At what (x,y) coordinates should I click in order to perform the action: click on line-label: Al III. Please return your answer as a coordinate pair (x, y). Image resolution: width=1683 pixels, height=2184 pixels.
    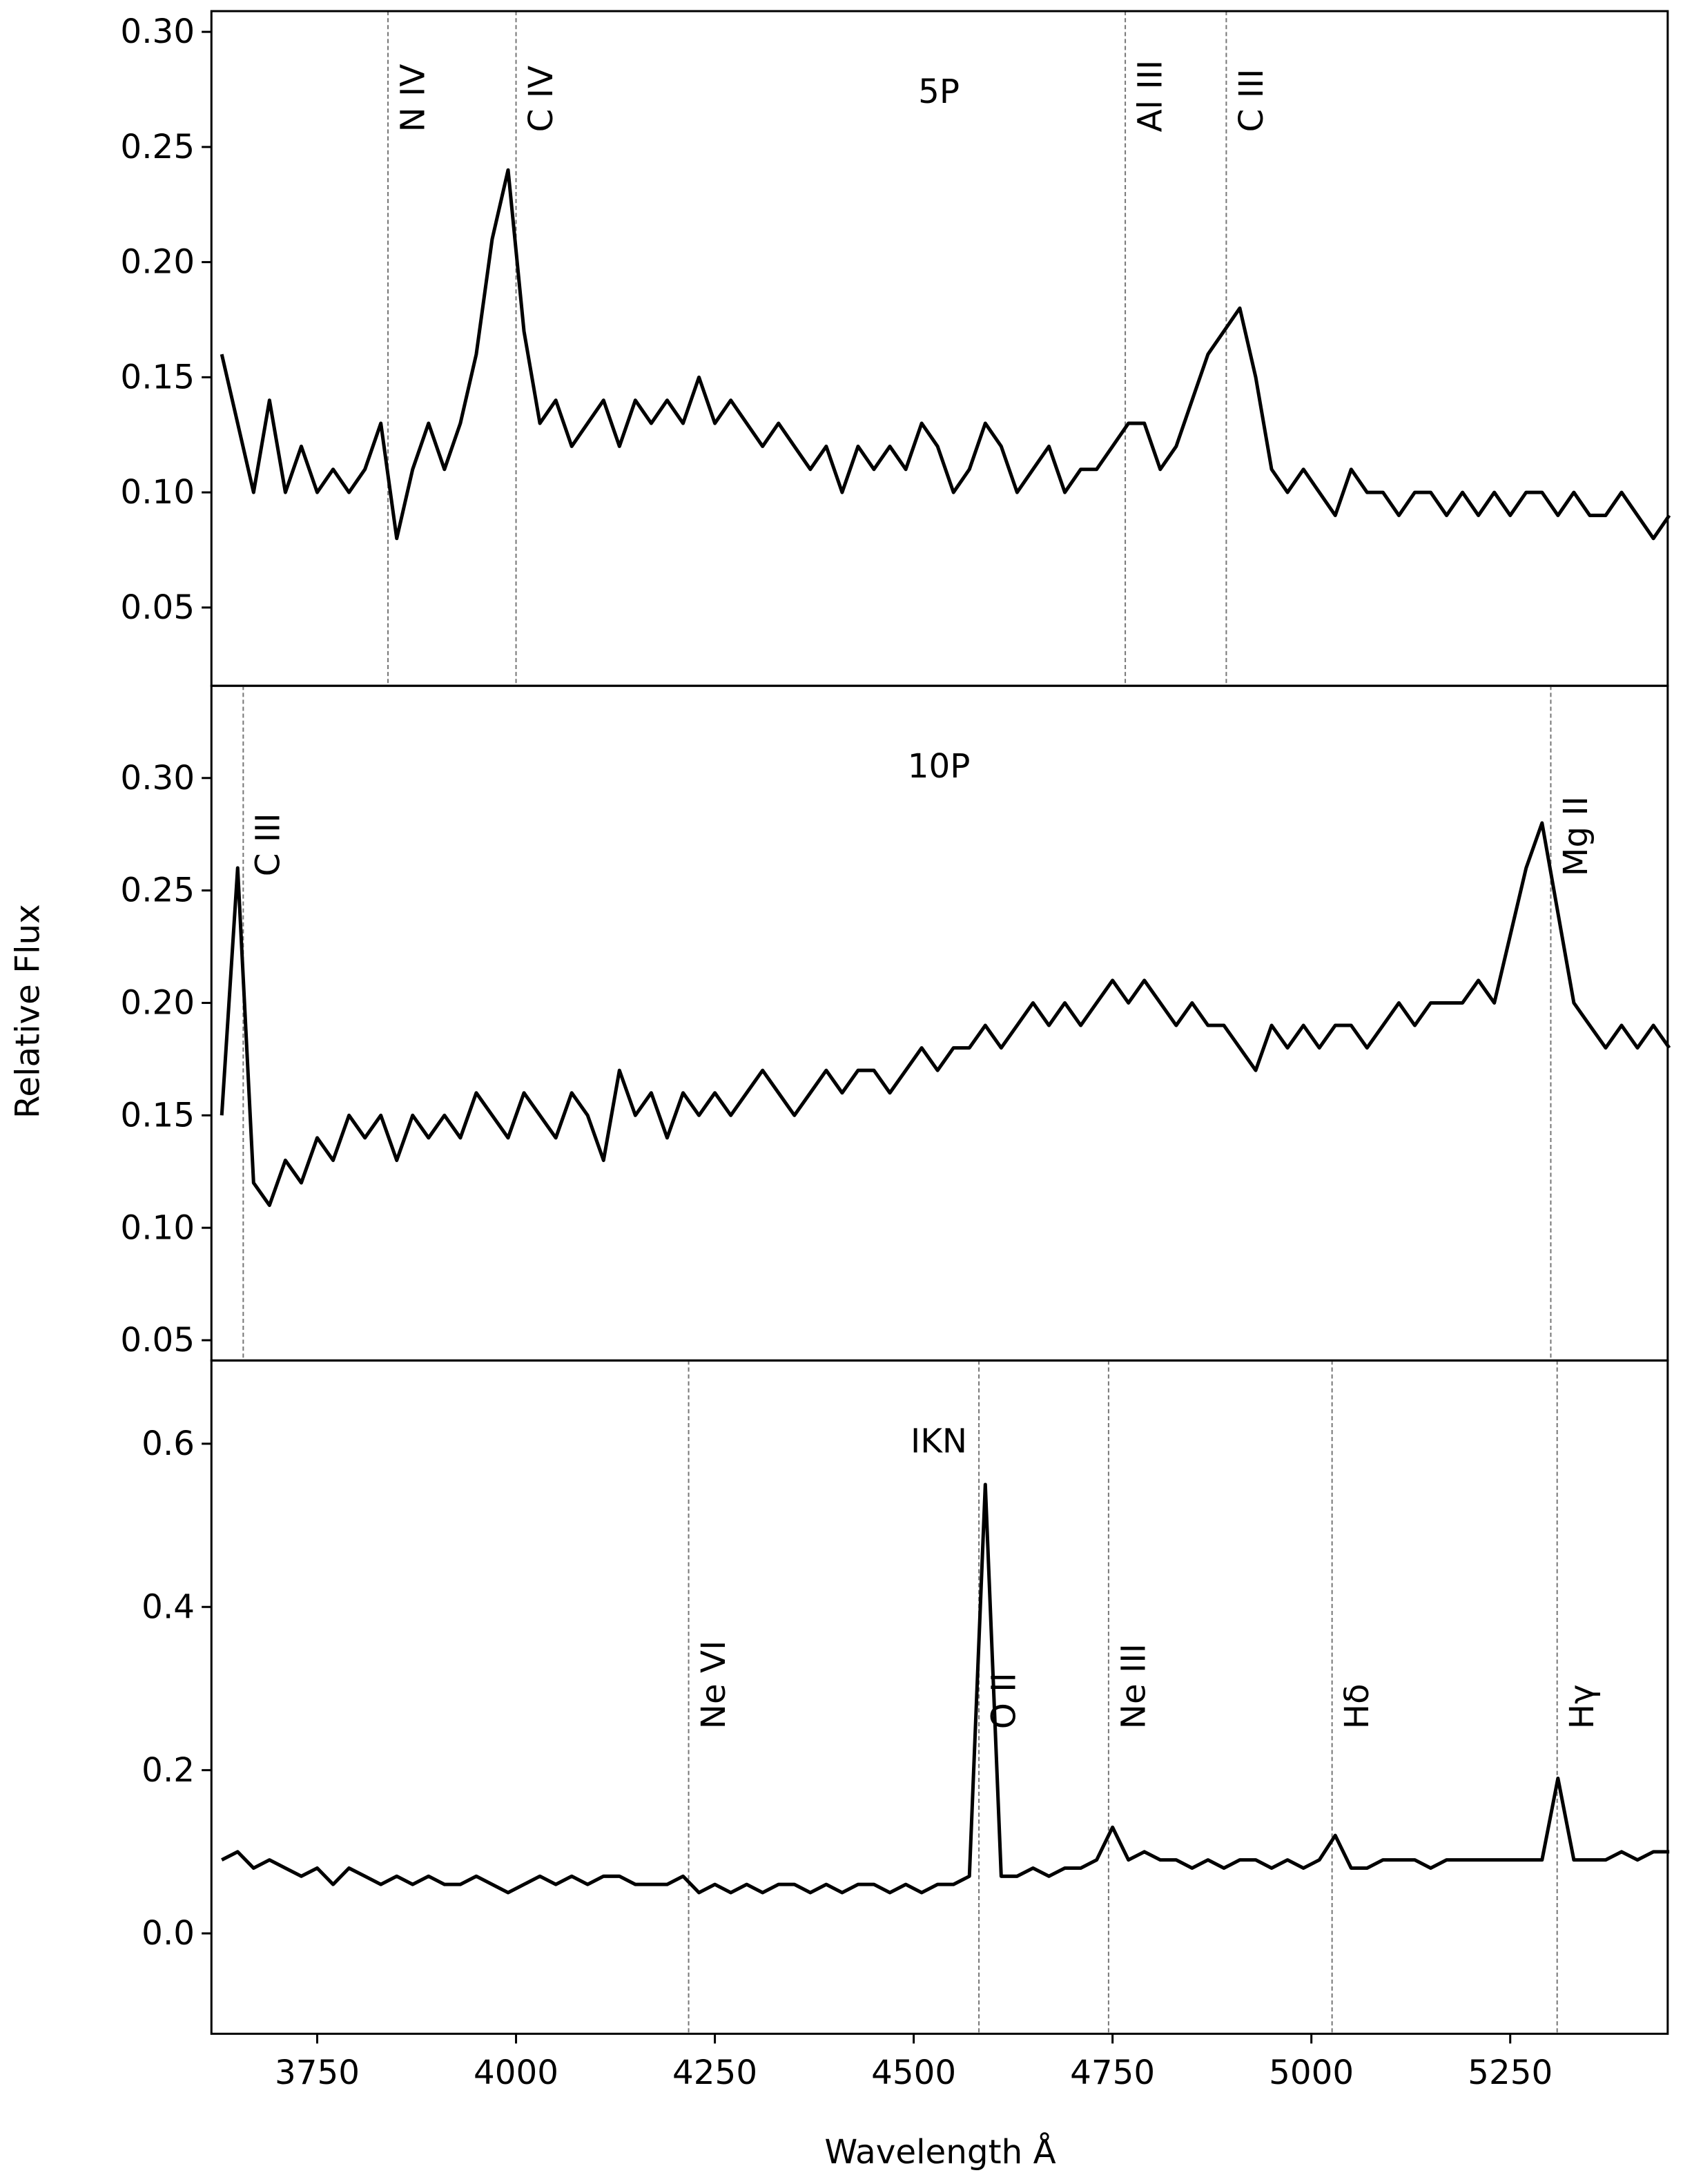
    Looking at the image, I should click on (1150, 96).